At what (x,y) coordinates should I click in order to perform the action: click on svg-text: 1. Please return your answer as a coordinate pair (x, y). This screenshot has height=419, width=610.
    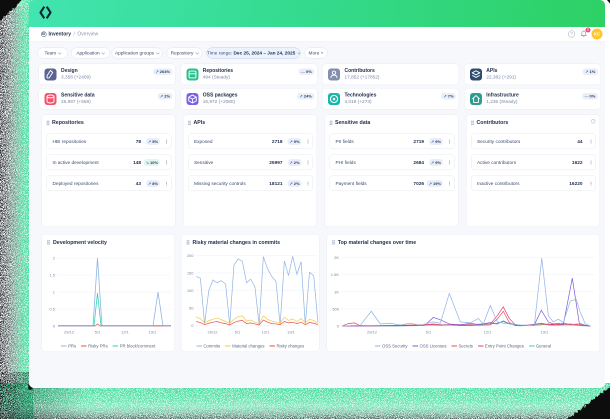
    Looking at the image, I should click on (54, 292).